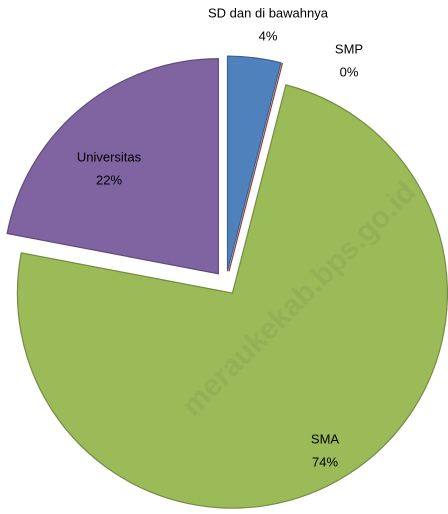  What do you see at coordinates (268, 35) in the screenshot?
I see `slice-value-label: 4%` at bounding box center [268, 35].